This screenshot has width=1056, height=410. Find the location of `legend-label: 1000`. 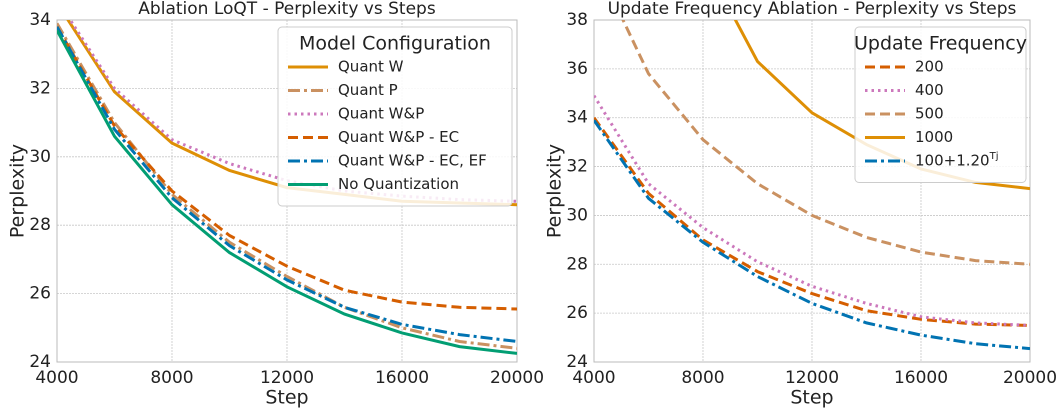

legend-label: 1000 is located at coordinates (934, 137).